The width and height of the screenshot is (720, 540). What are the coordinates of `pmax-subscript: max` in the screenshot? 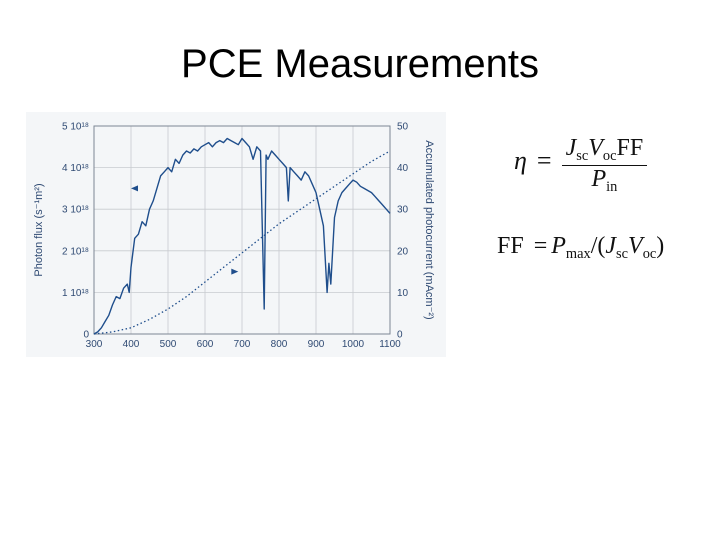 It's located at (578, 254).